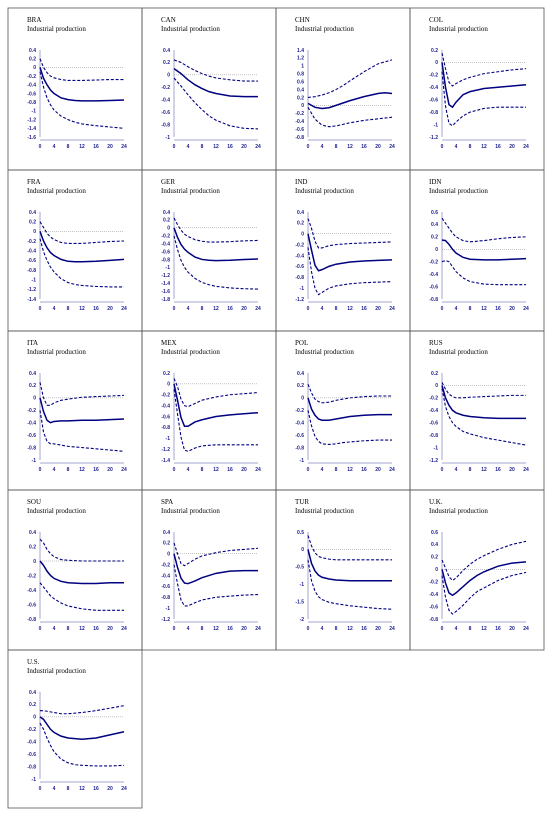 This screenshot has width=550, height=815. I want to click on panel-title: CAN, so click(168, 20).